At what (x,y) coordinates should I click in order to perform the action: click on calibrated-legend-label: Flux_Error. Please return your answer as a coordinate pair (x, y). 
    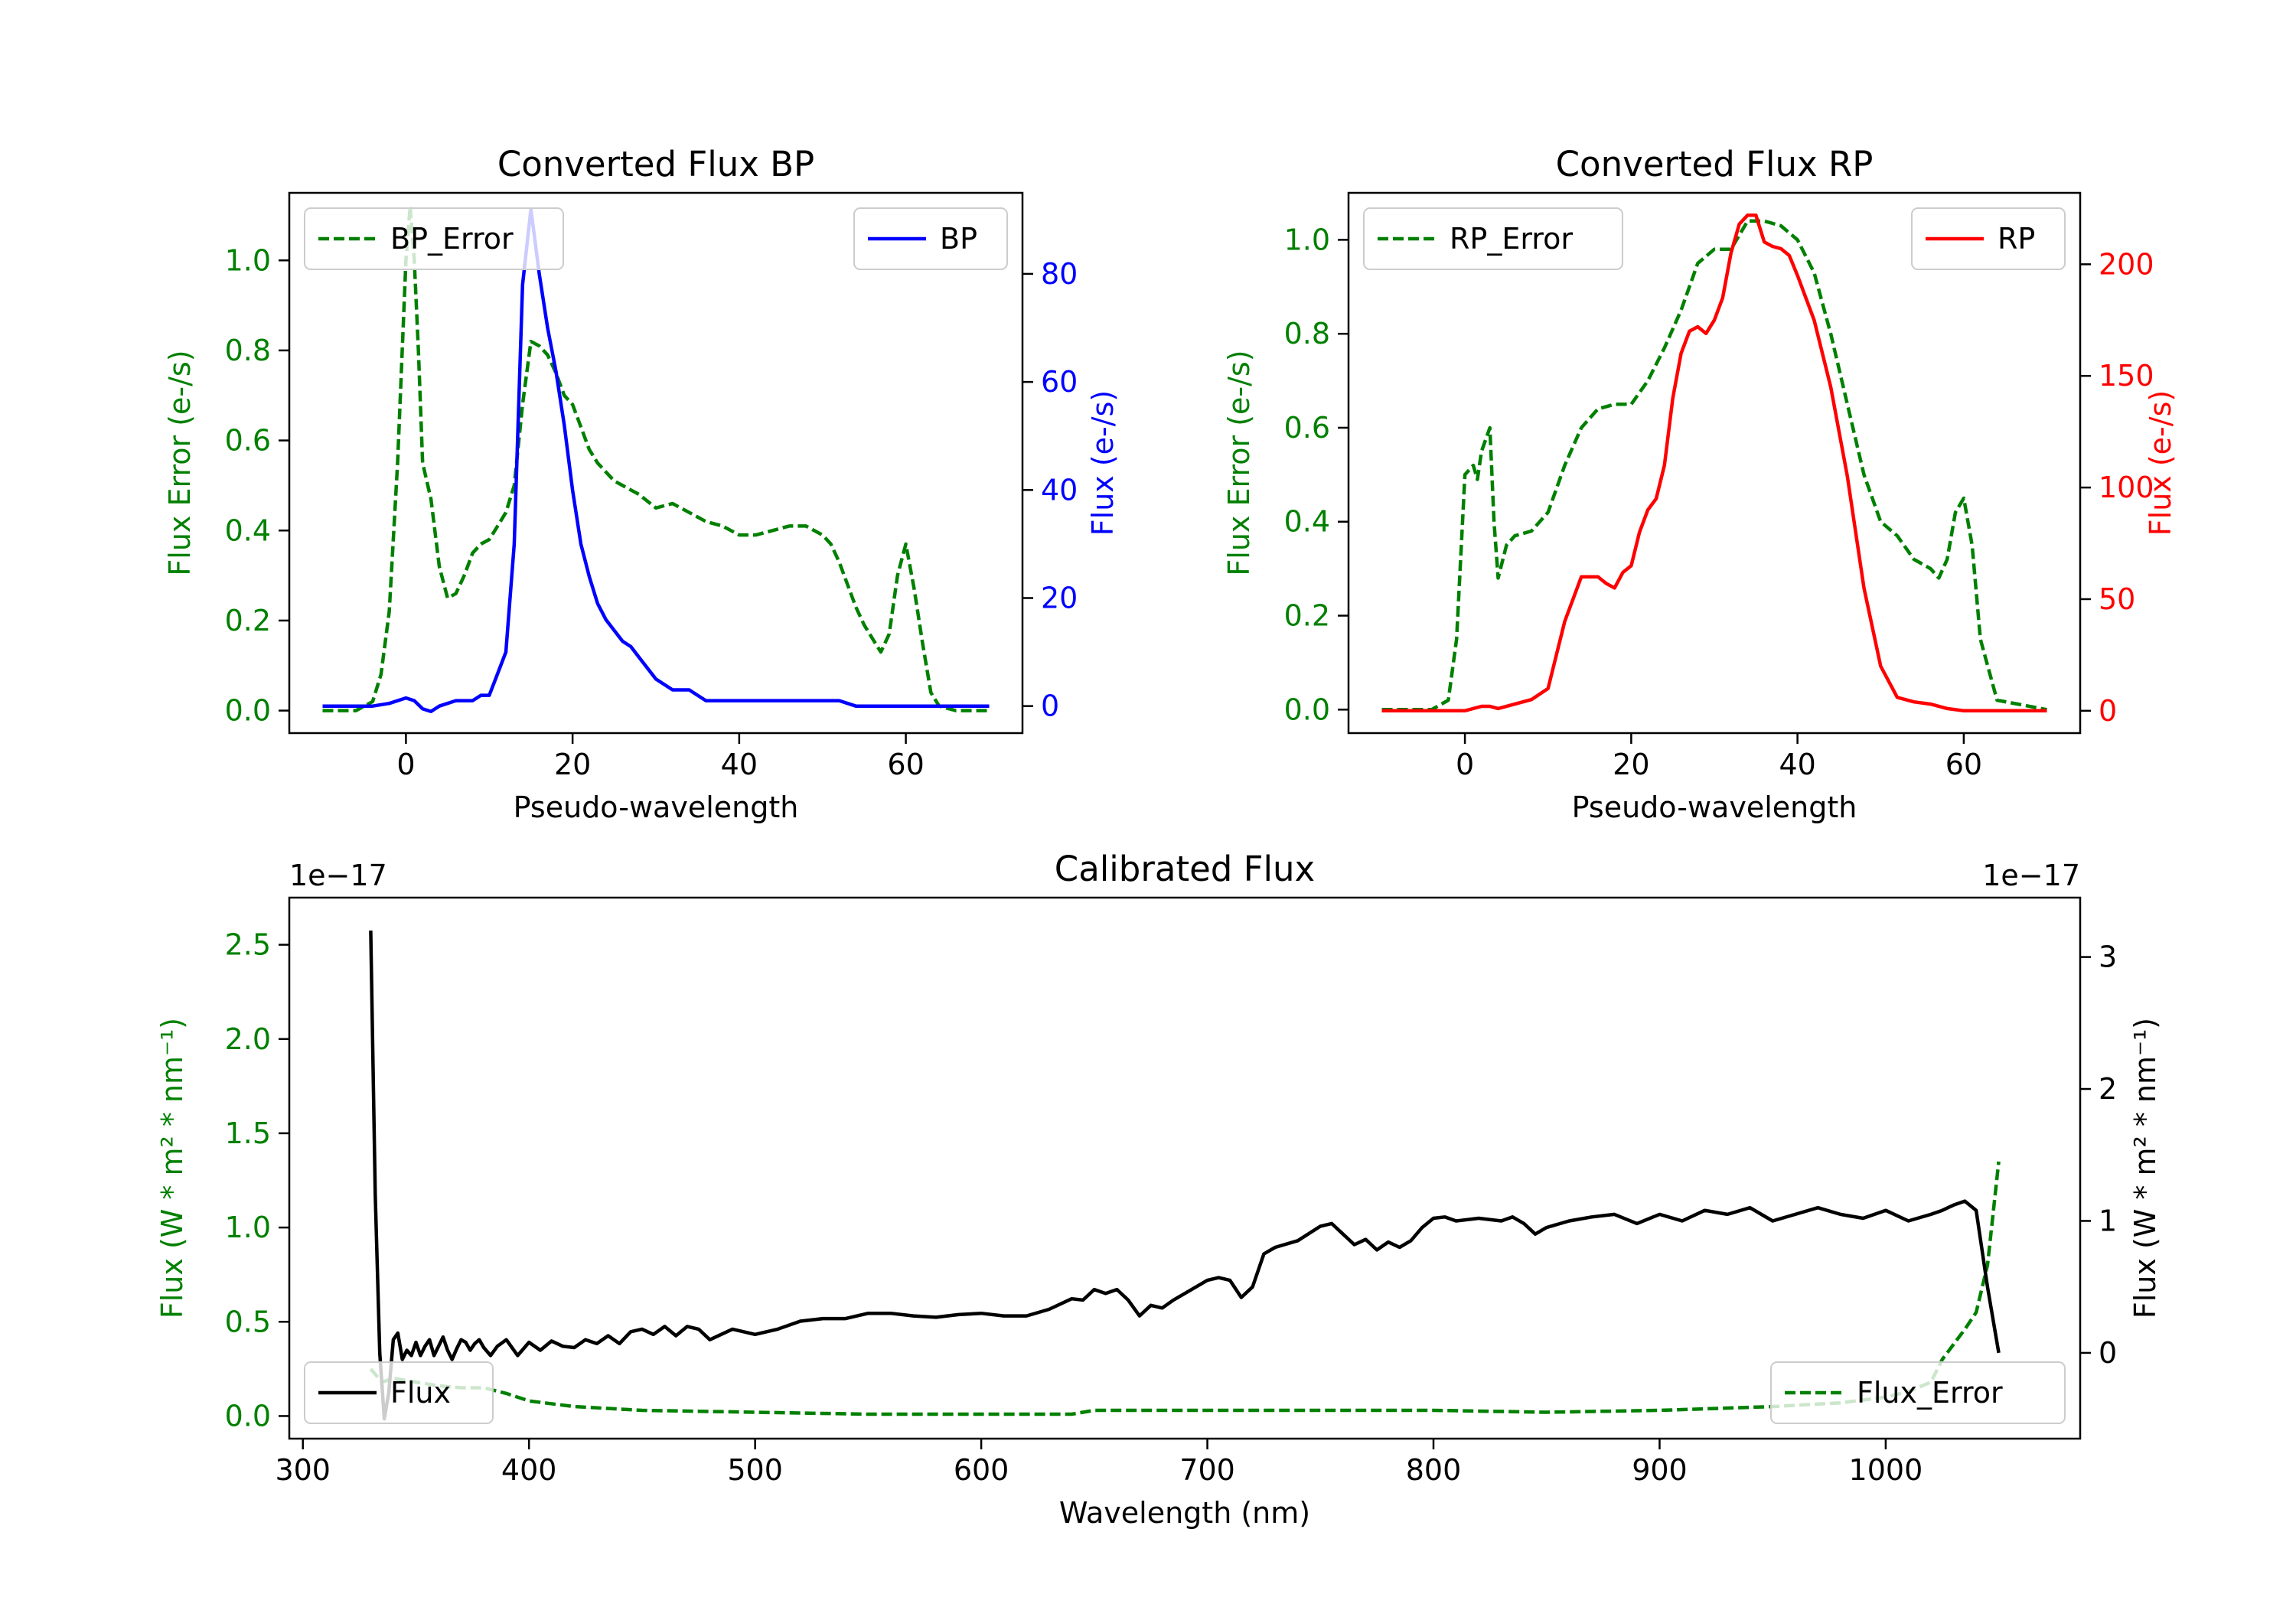
    Looking at the image, I should click on (1930, 1393).